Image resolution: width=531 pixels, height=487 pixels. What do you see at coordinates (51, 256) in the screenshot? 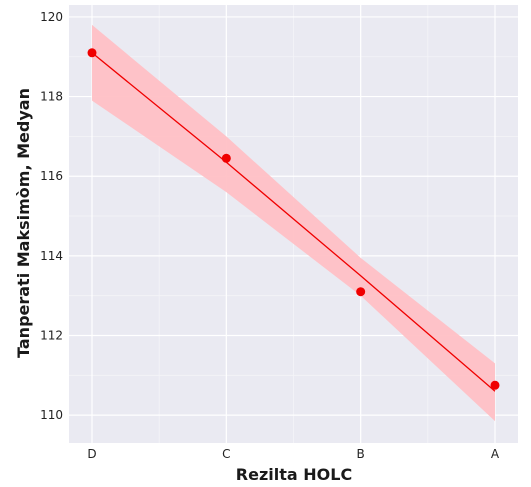
I see `y-tick-label: 114` at bounding box center [51, 256].